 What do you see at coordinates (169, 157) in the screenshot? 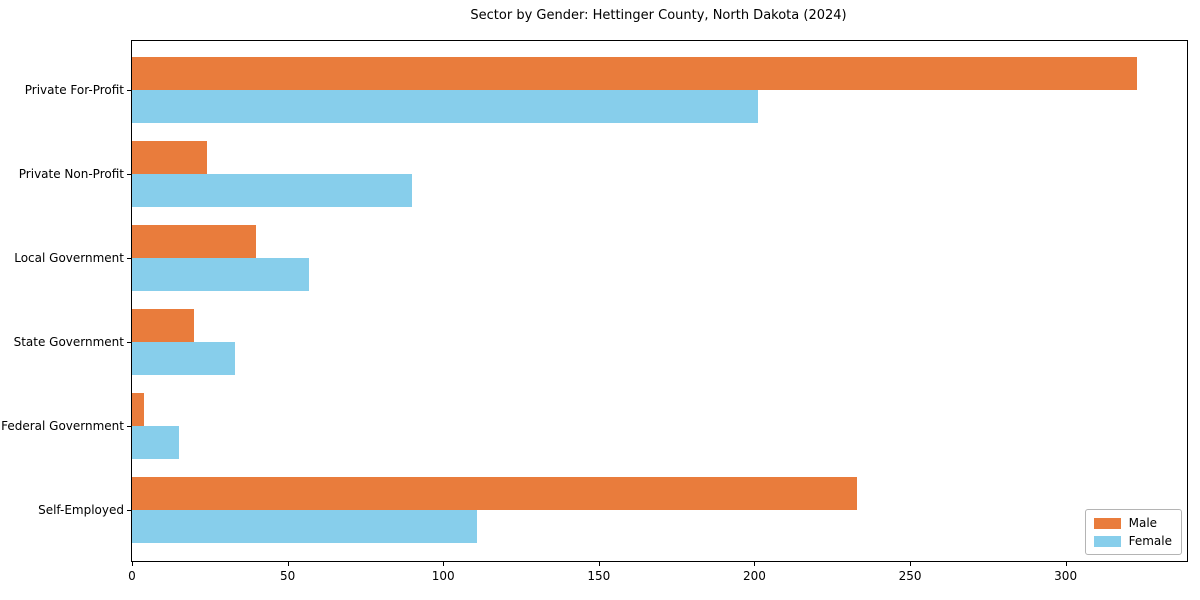
I see `bar-male-private-non-profit` at bounding box center [169, 157].